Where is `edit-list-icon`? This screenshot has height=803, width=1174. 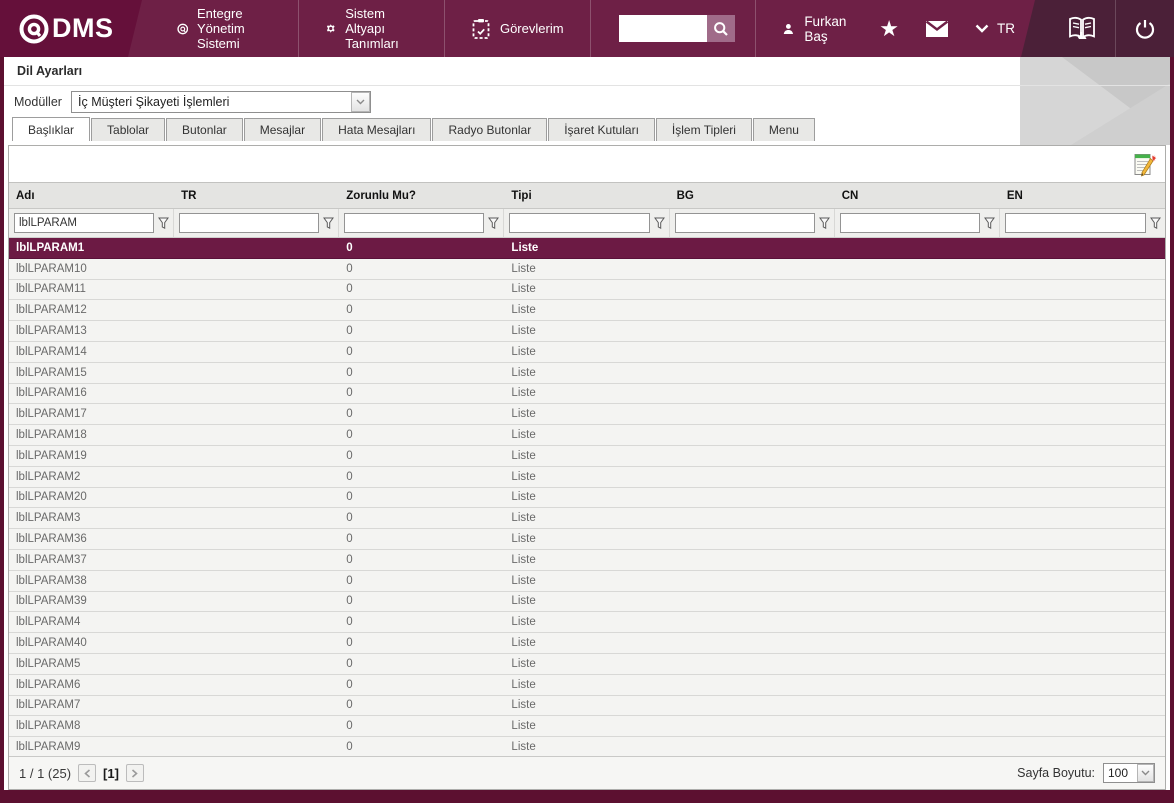
edit-list-icon is located at coordinates (1145, 165).